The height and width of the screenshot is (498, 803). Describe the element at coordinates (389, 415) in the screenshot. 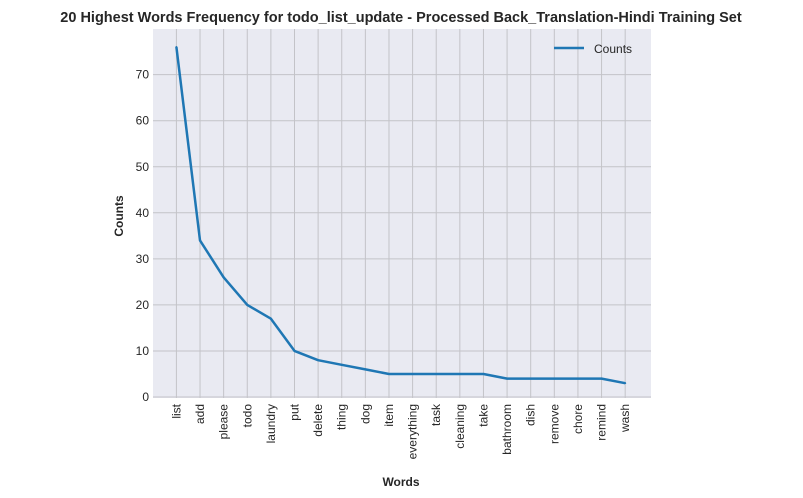

I see `x-tick-label: item` at that location.